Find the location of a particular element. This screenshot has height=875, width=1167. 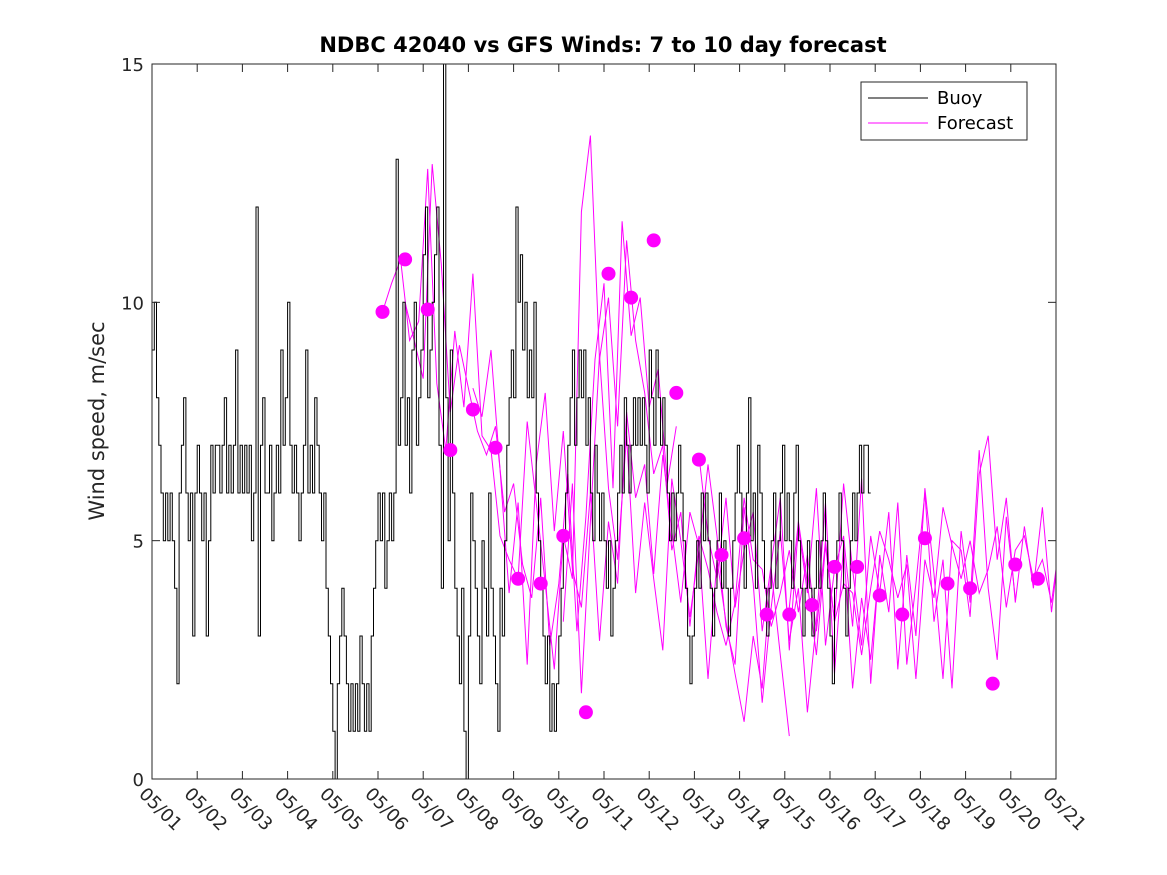

legend-label-forecast: Forecast is located at coordinates (975, 123).